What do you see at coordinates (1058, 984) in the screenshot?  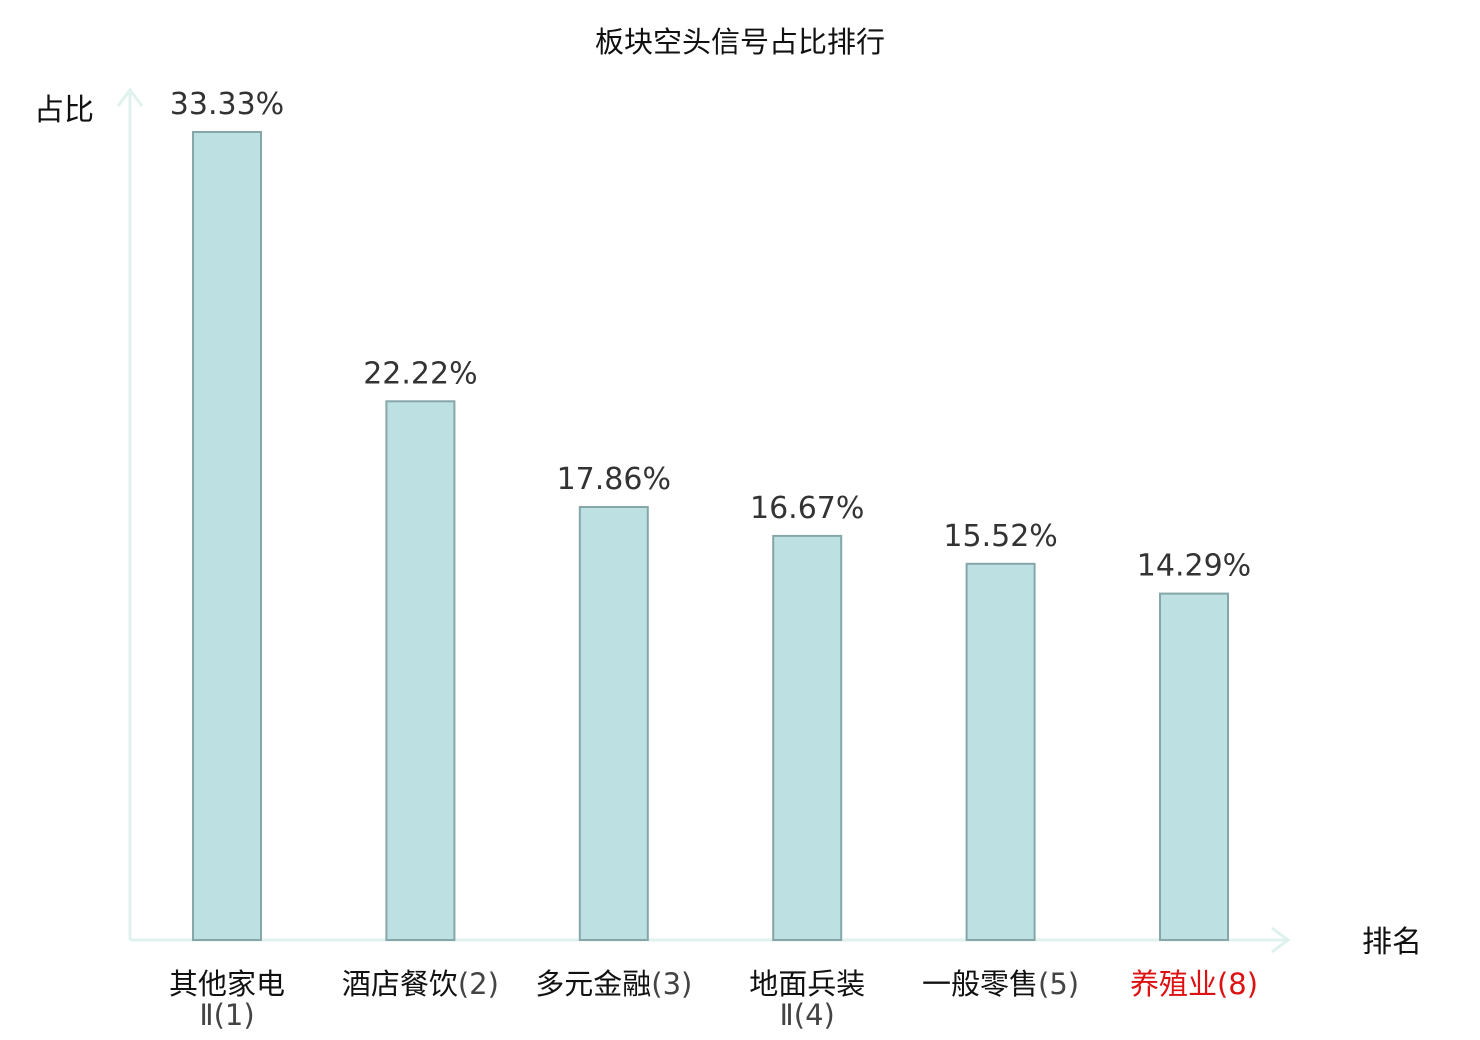 I see `category-rank-5: (5)` at bounding box center [1058, 984].